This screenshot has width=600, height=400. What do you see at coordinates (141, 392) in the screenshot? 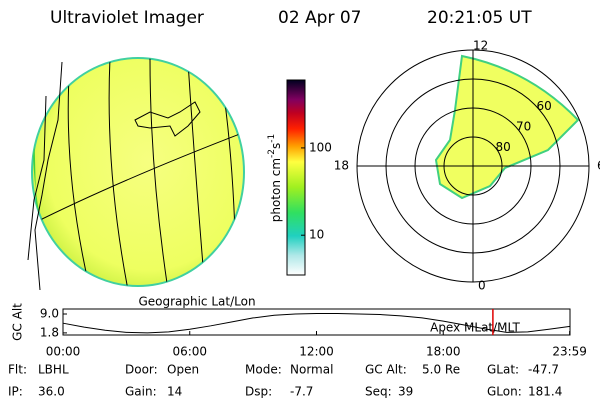
I see `info-label: Gain:` at bounding box center [141, 392].